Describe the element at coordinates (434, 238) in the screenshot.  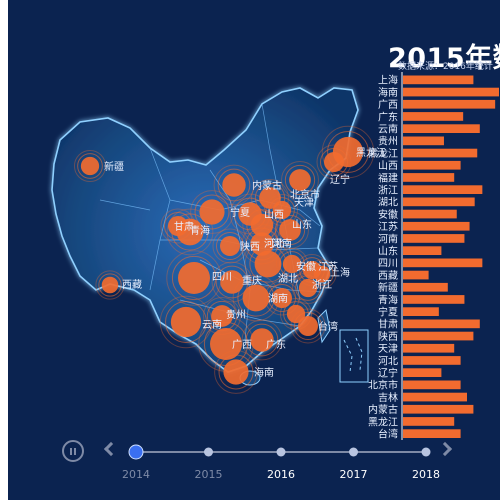
I see `bar-河南` at that location.